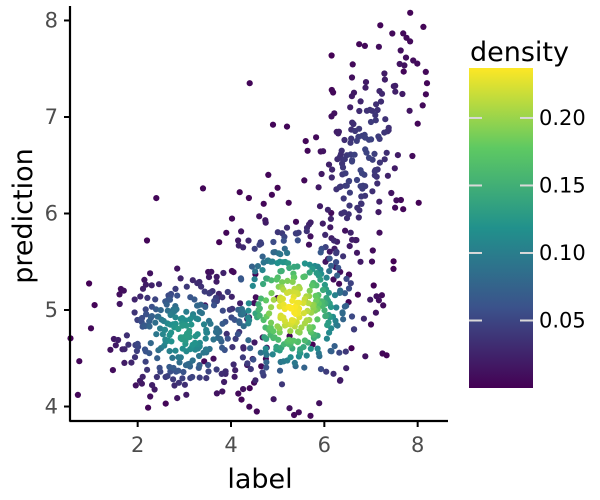 This screenshot has height=500, width=600. I want to click on legend-title: density, so click(519, 52).